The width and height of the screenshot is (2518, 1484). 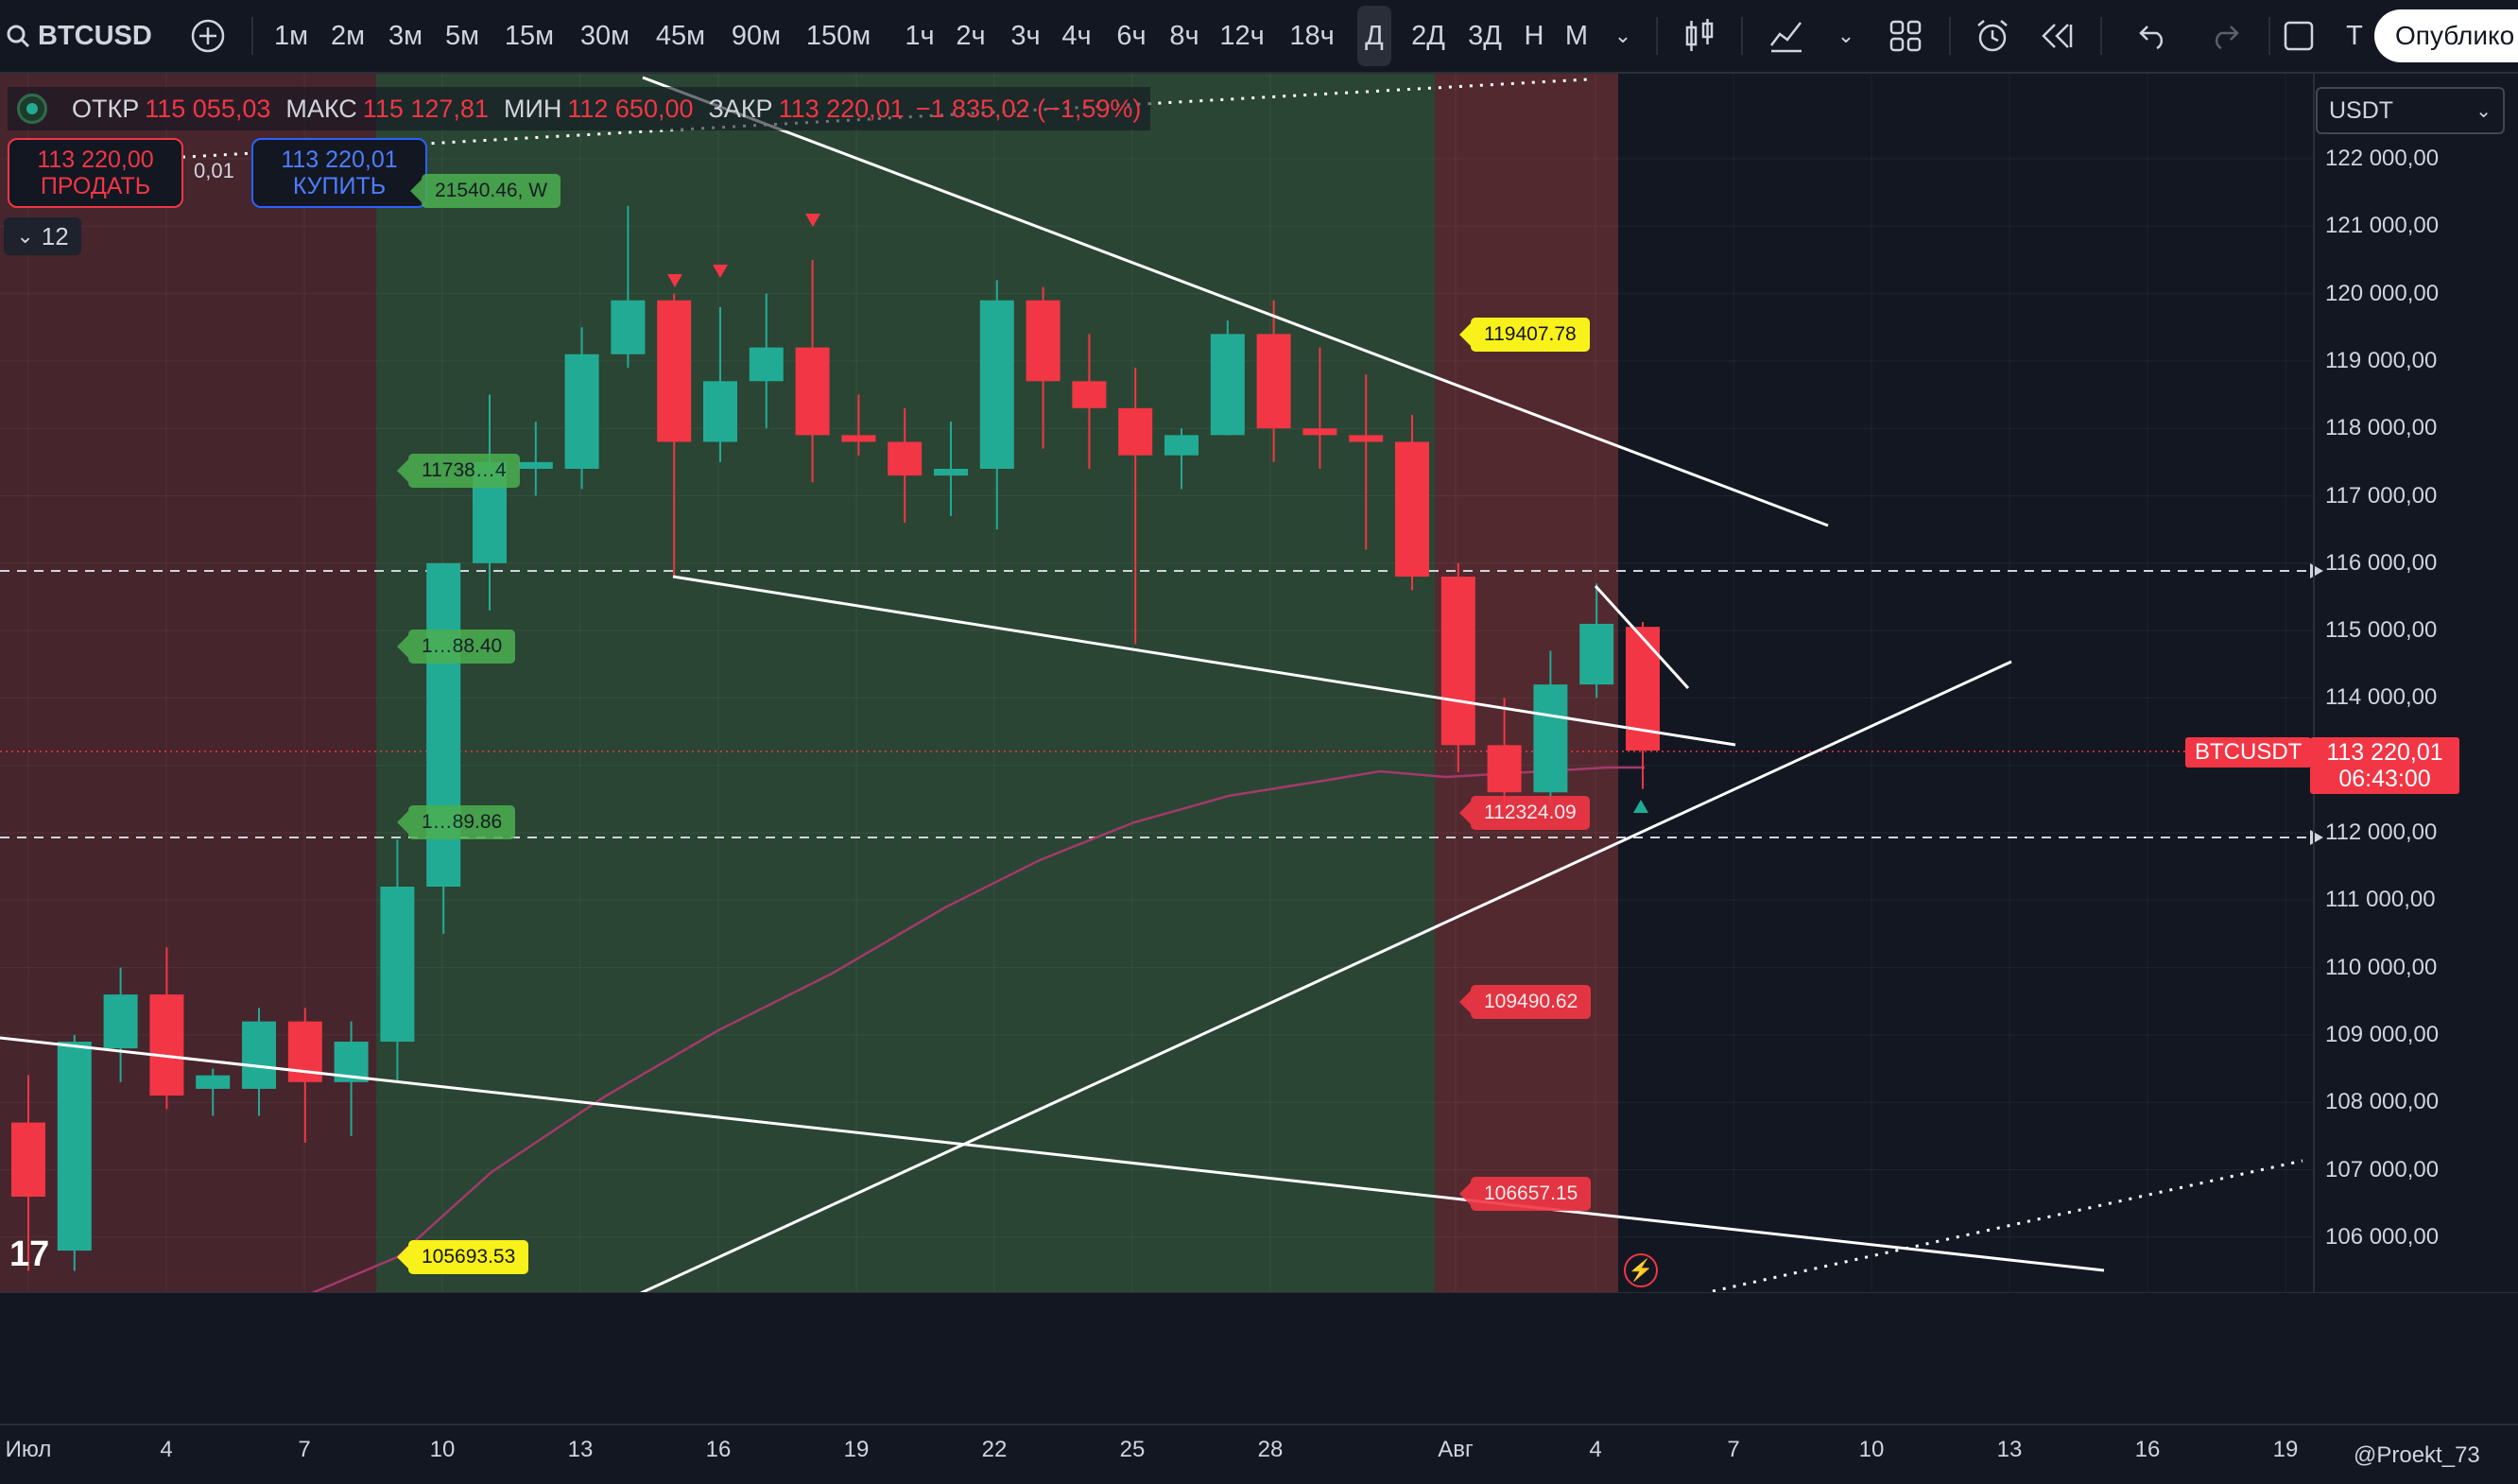 What do you see at coordinates (304, 1450) in the screenshot?
I see `time-axis-label: 7` at bounding box center [304, 1450].